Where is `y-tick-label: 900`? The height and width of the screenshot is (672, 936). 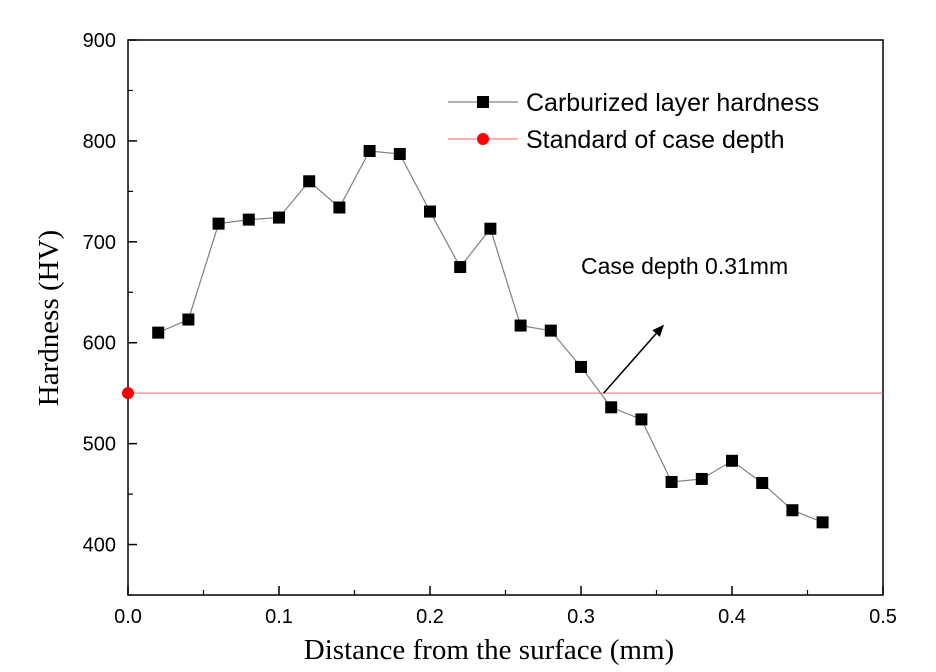
y-tick-label: 900 is located at coordinates (99, 41).